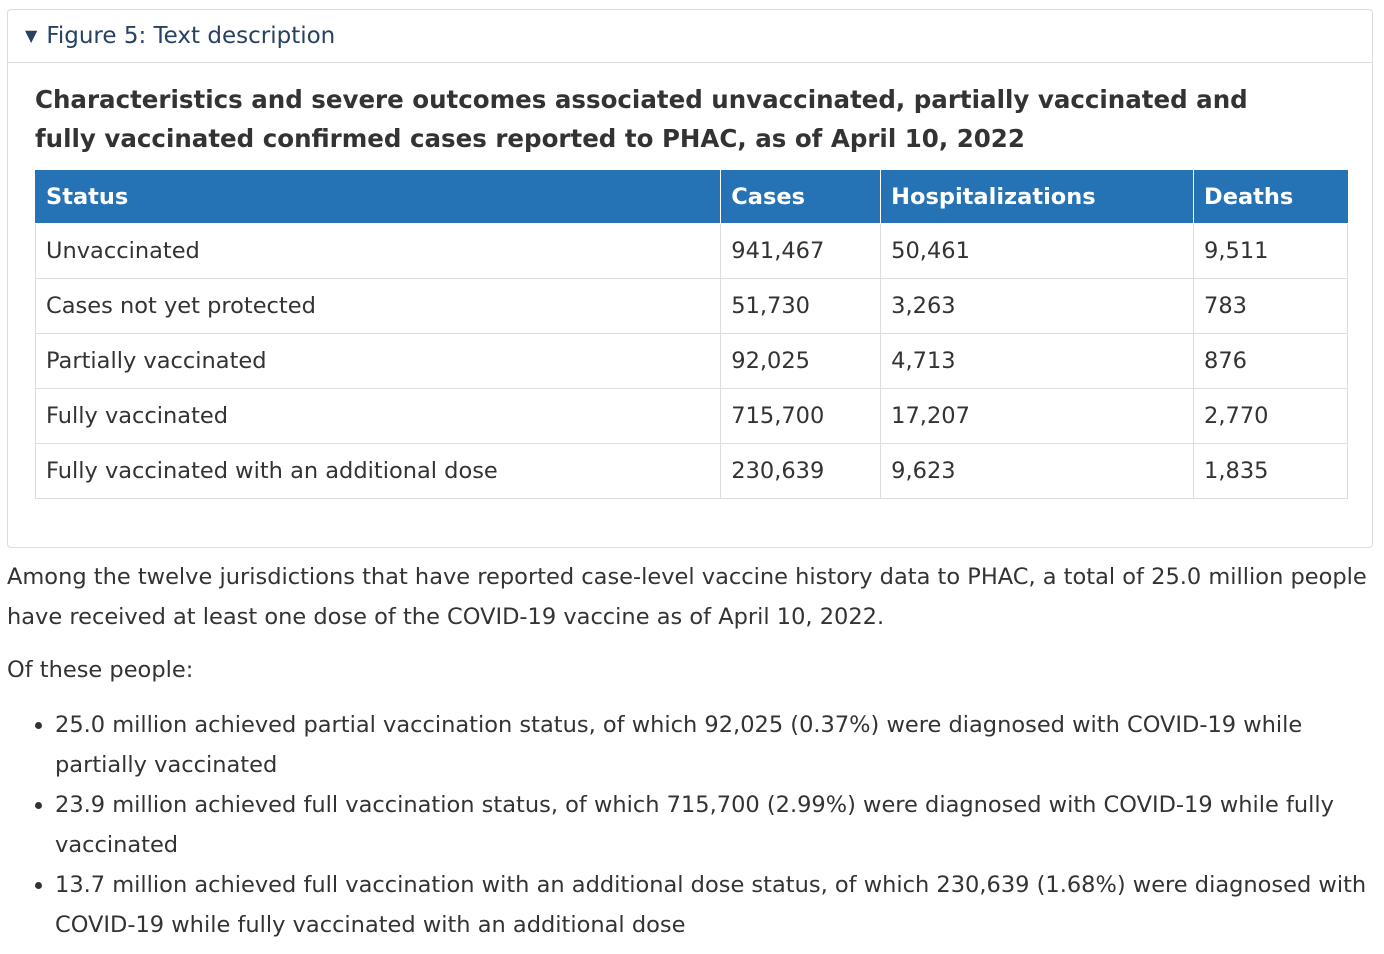 This screenshot has height=954, width=1384. I want to click on summary-label: Figure 5: Text description, so click(191, 36).